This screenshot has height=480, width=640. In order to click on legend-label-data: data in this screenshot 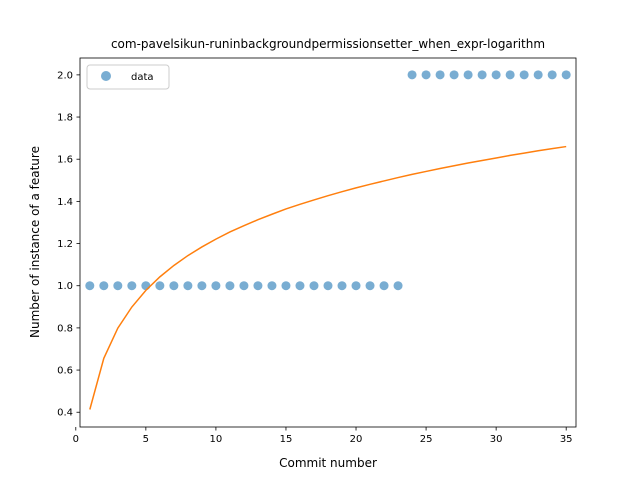, I will do `click(142, 77)`.